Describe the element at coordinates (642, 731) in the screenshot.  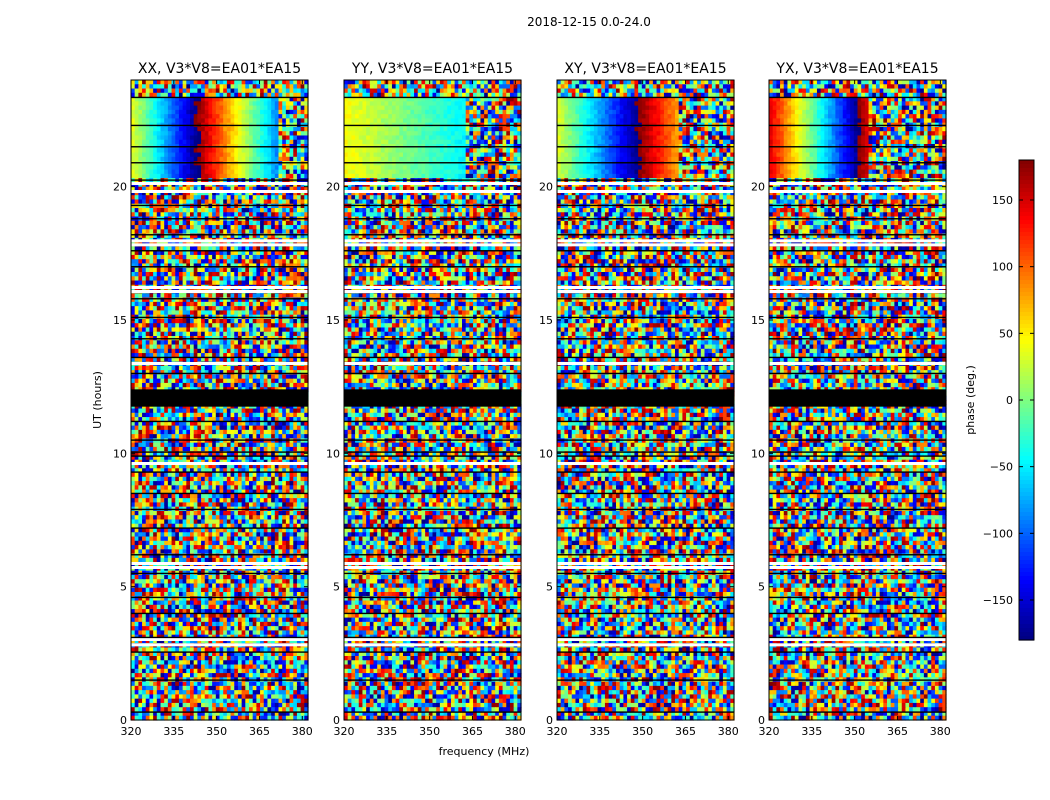
I see `panel-xy-xtick-350: 350` at that location.